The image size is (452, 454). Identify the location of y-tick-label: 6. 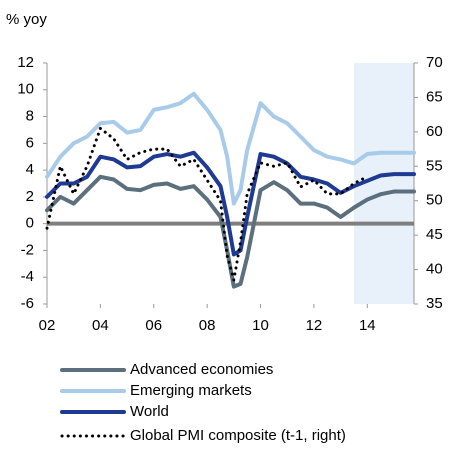
(30, 142).